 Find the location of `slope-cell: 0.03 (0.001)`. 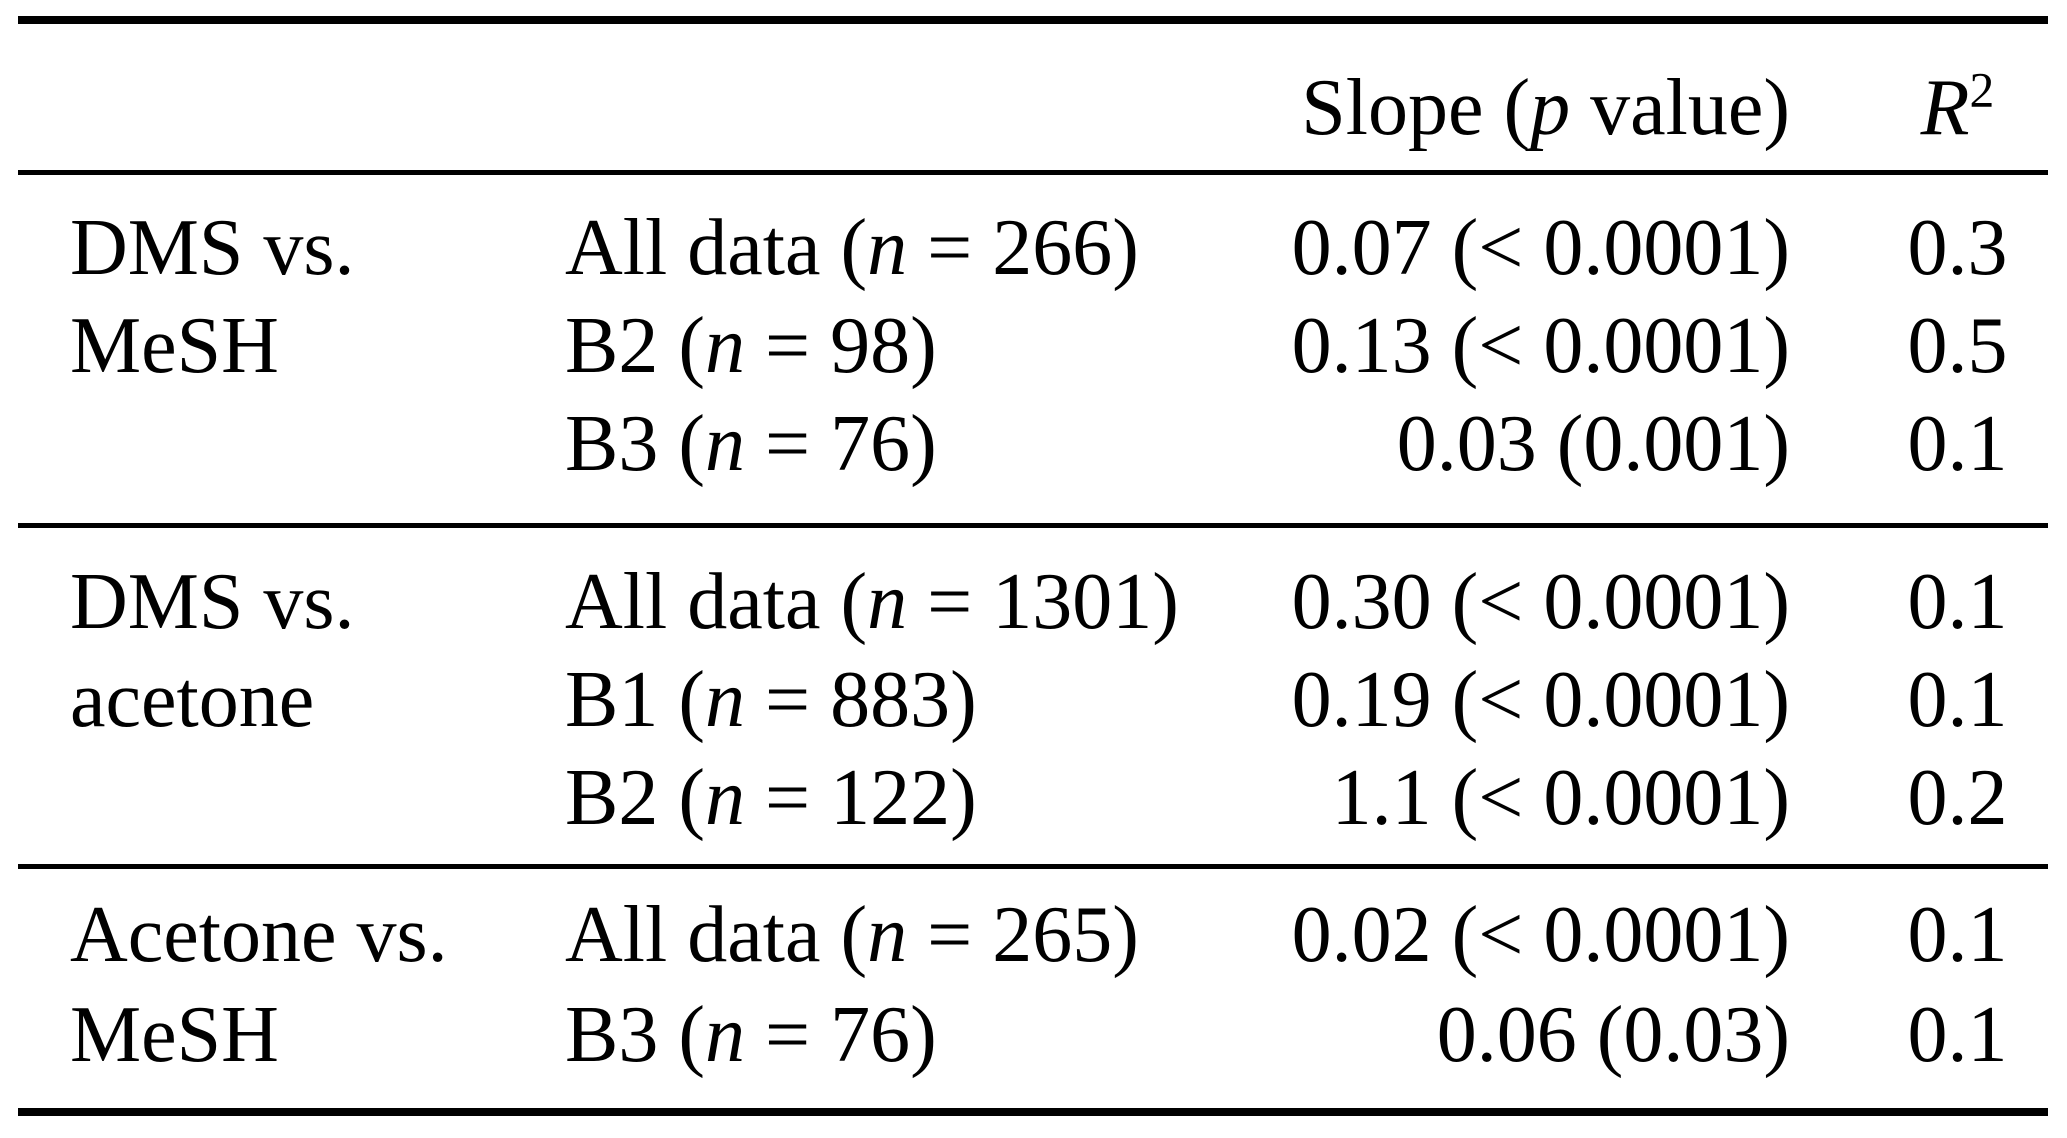

slope-cell: 0.03 (0.001) is located at coordinates (1593, 444).